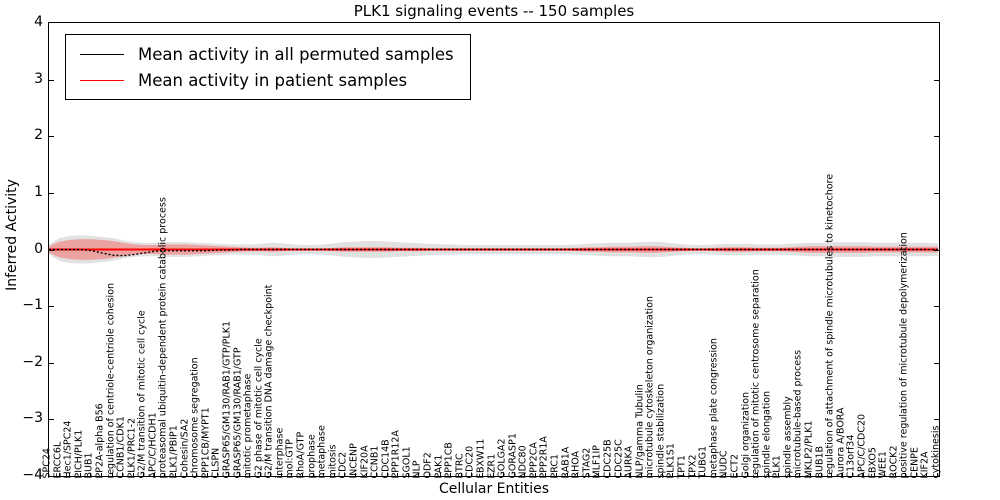 This screenshot has height=500, width=1000. I want to click on y-tick-label: 0, so click(38, 248).